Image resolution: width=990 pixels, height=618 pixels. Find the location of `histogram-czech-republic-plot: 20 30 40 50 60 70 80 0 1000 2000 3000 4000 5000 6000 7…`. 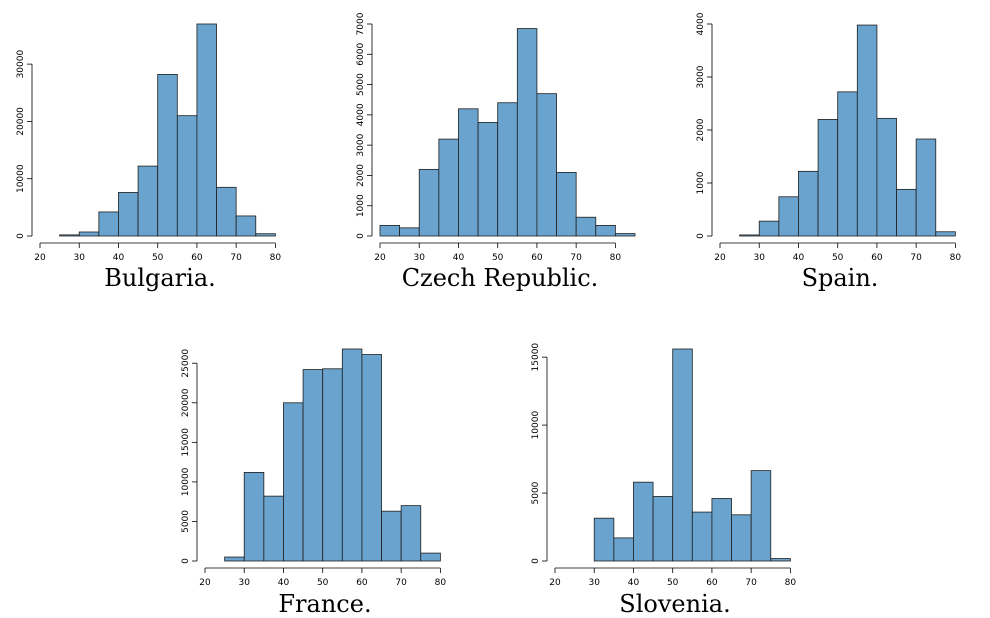

histogram-czech-republic-plot: 20 30 40 50 60 70 80 0 1000 2000 3000 4000 5000 6000 7… is located at coordinates (496, 137).